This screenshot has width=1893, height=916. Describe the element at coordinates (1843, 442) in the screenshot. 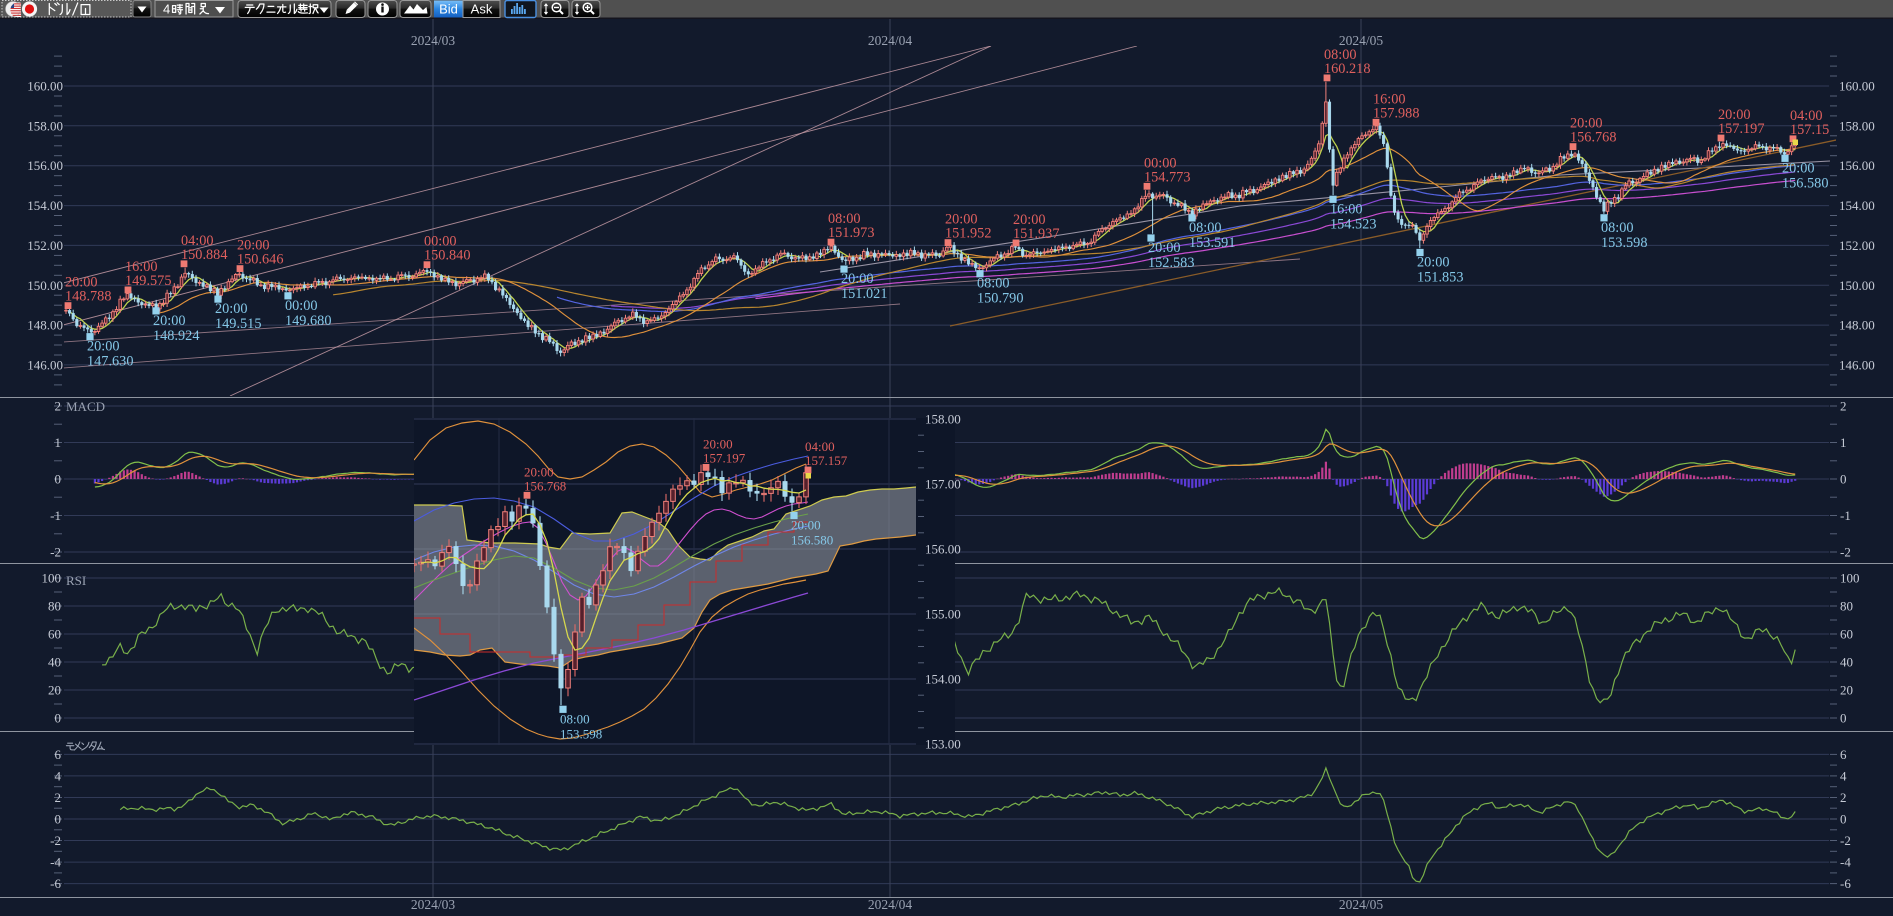

I see `svg-text: 1` at that location.